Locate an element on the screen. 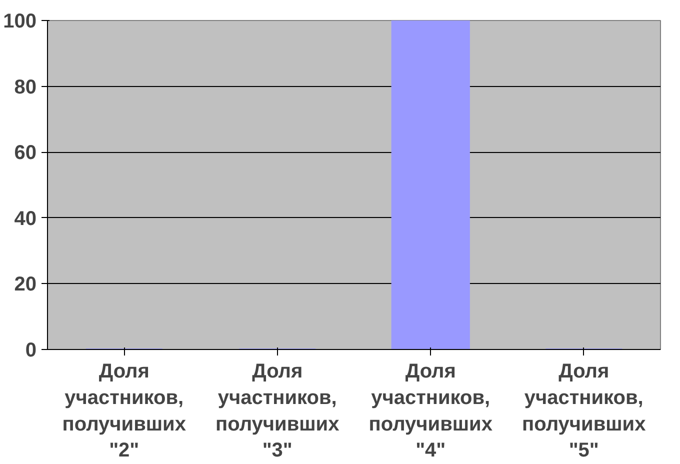 The image size is (680, 464). y-tick-label: 0 is located at coordinates (30, 351).